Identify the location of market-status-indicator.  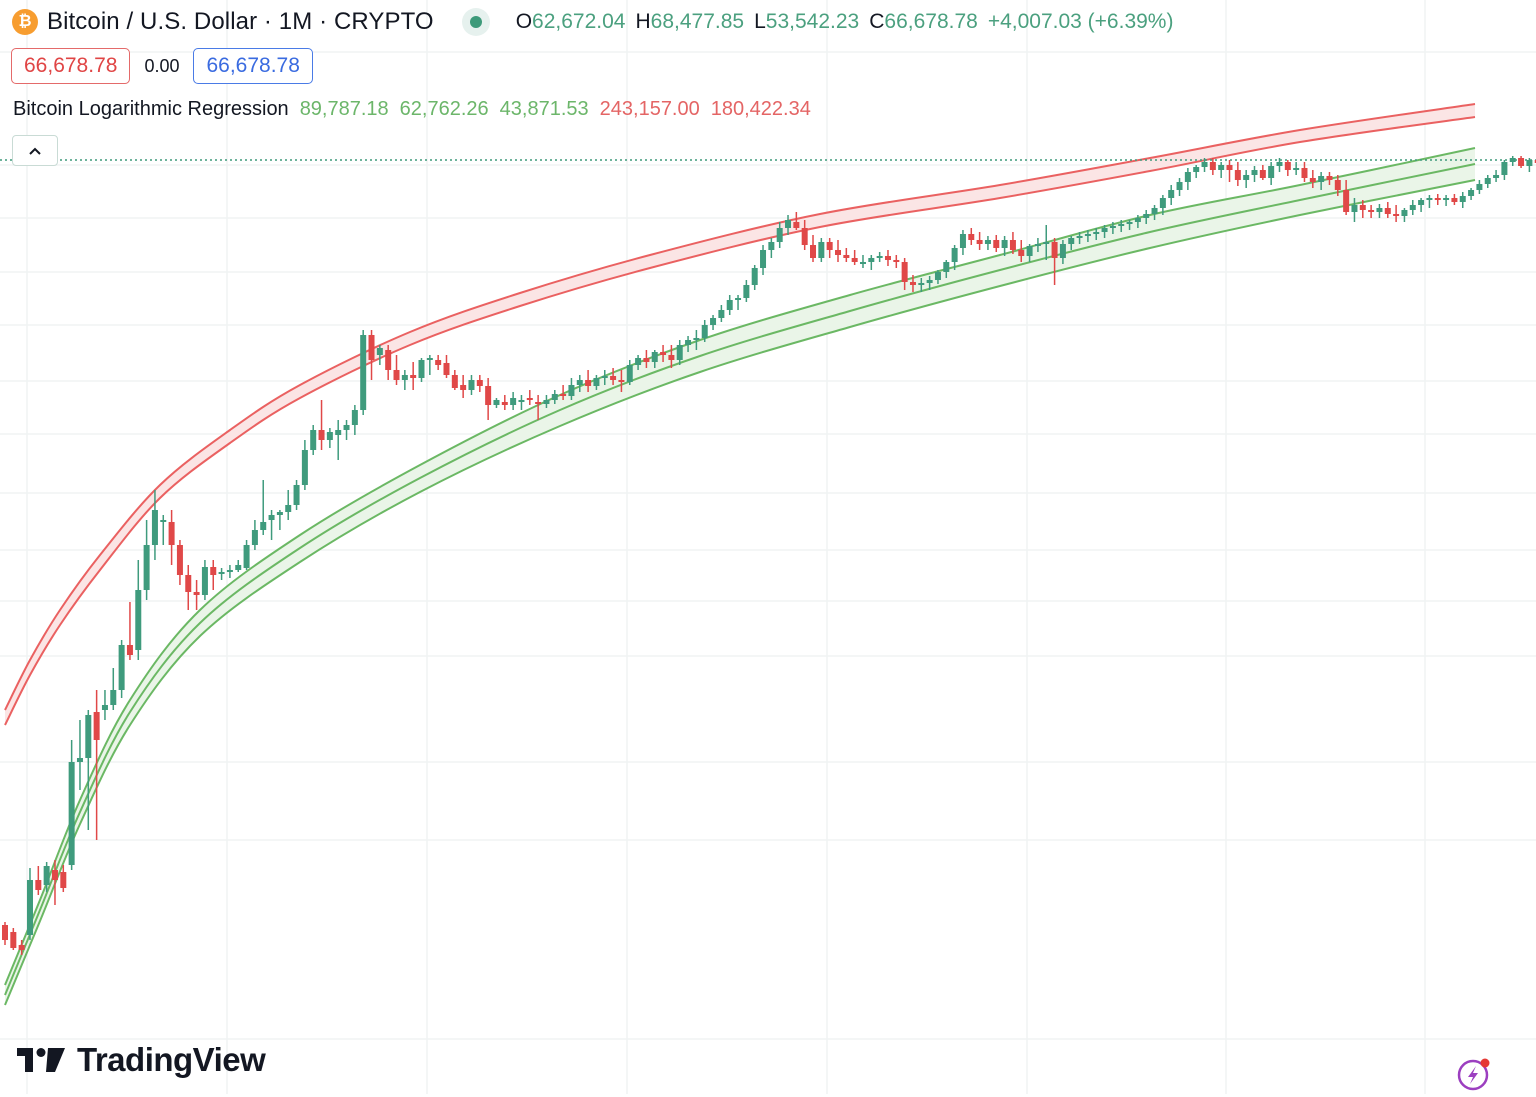
(475, 22).